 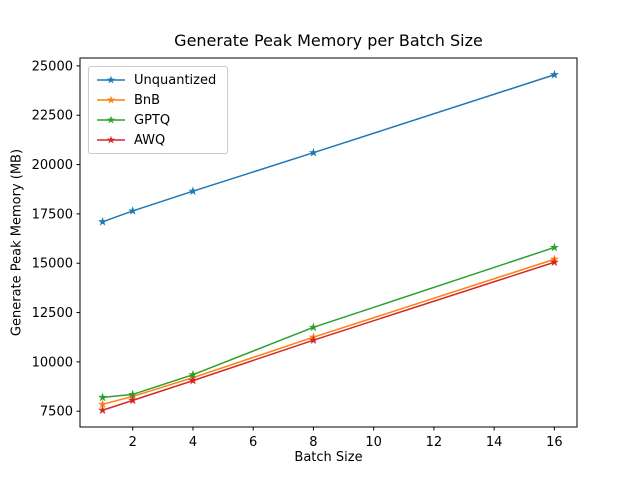 I want to click on y-tick-label: 17500, so click(x=52, y=214).